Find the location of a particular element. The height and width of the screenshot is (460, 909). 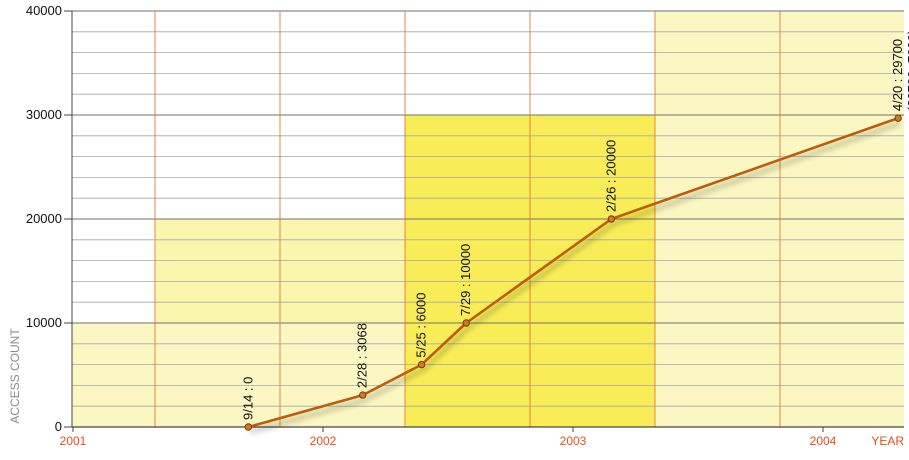

y-axis-ticks: 0 10000 20000 30000 40000 is located at coordinates (49, 218).